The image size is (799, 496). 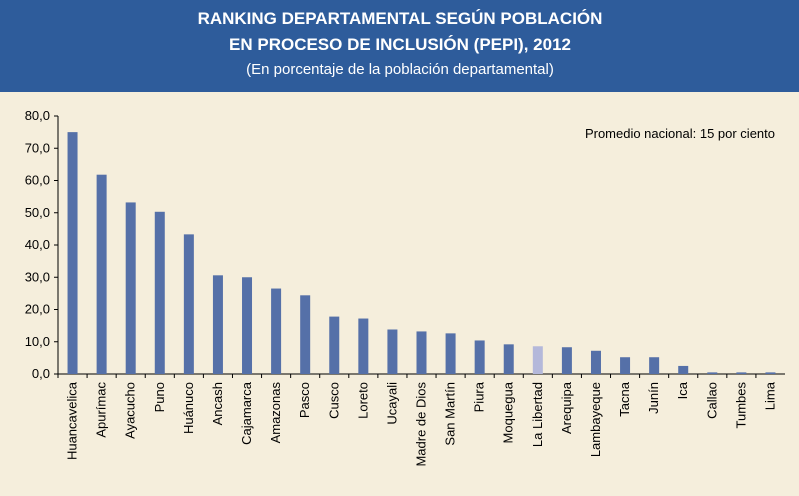 What do you see at coordinates (479, 396) in the screenshot?
I see `x-tick-label: Piura` at bounding box center [479, 396].